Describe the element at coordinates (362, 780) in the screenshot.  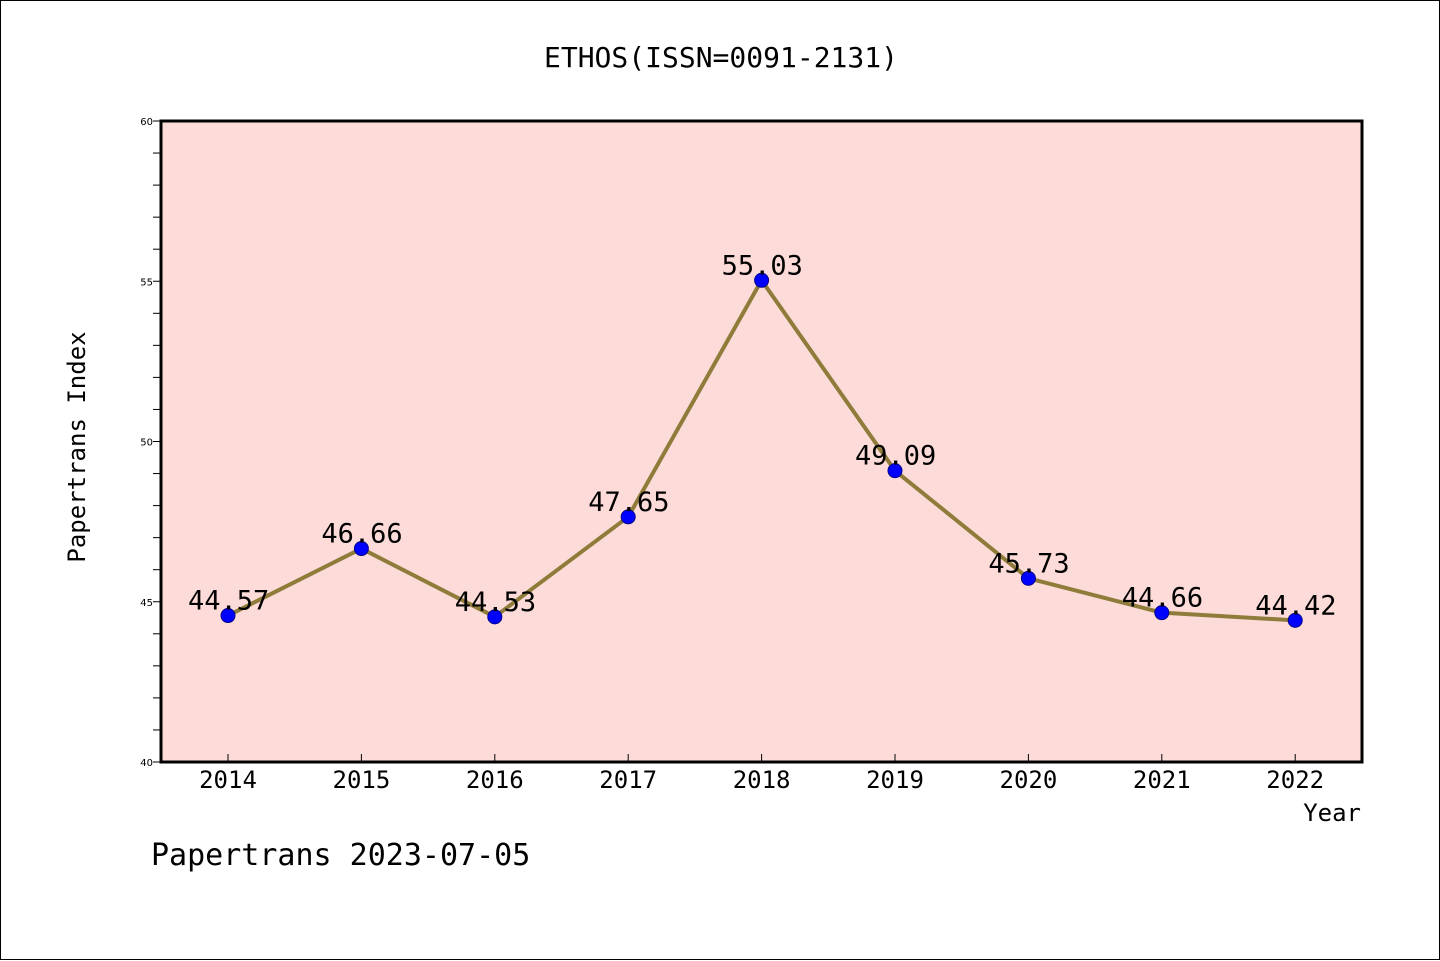
I see `x-tick-label: 2015` at that location.